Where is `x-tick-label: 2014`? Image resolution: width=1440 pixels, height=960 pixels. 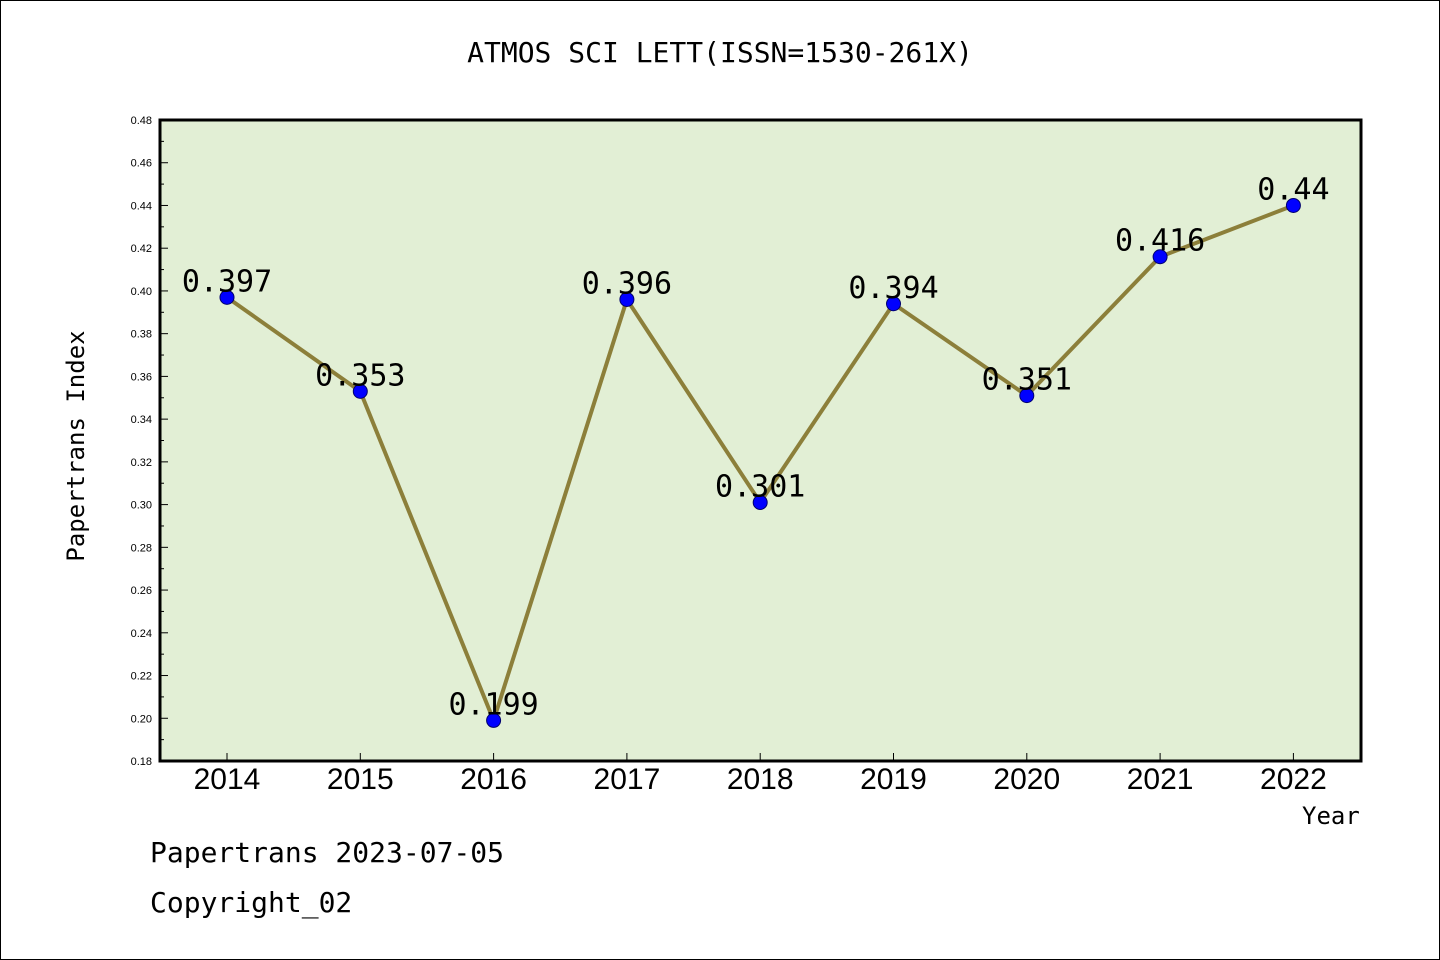 x-tick-label: 2014 is located at coordinates (227, 779).